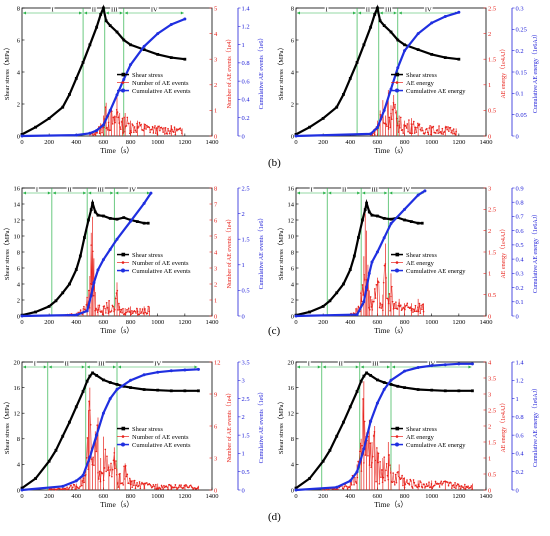 This screenshot has height=536, width=550. What do you see at coordinates (101, 364) in the screenshot?
I see `stage-label: III` at bounding box center [101, 364].